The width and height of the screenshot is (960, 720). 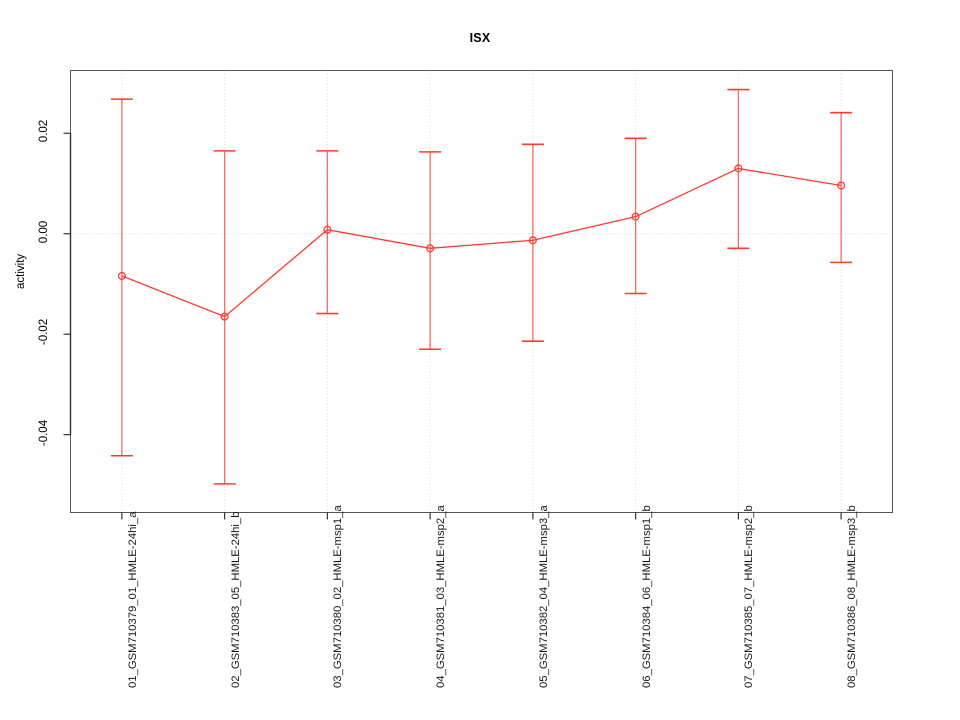 What do you see at coordinates (441, 596) in the screenshot?
I see `x-axis-tick-label: 04_GSM710381_03_HMLE-msp2_a` at bounding box center [441, 596].